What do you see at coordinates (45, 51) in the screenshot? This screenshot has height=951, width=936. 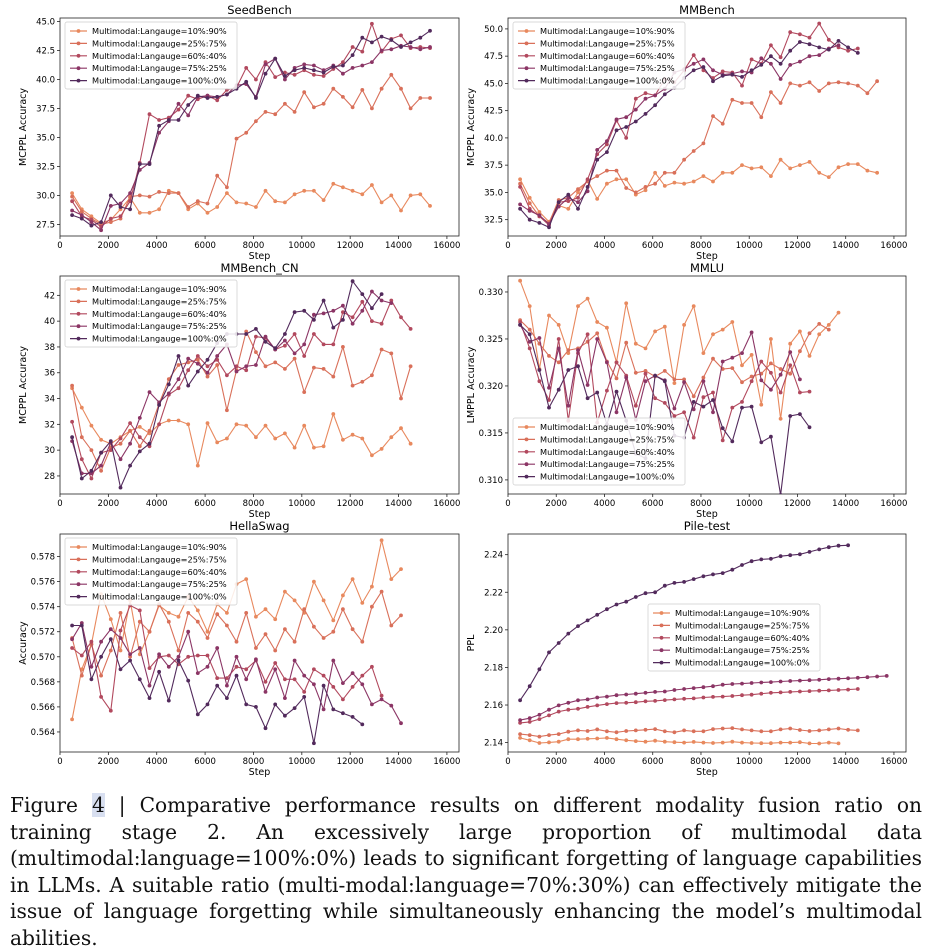 I see `y-tick-label: 42.5` at bounding box center [45, 51].